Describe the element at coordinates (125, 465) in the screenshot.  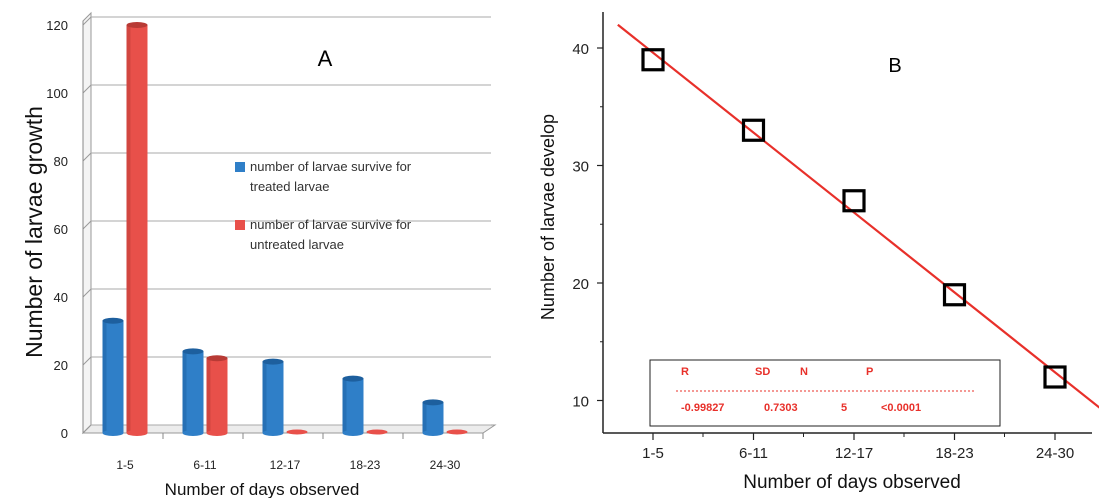
I see `chart-a-x-tick-label: 1-5` at that location.